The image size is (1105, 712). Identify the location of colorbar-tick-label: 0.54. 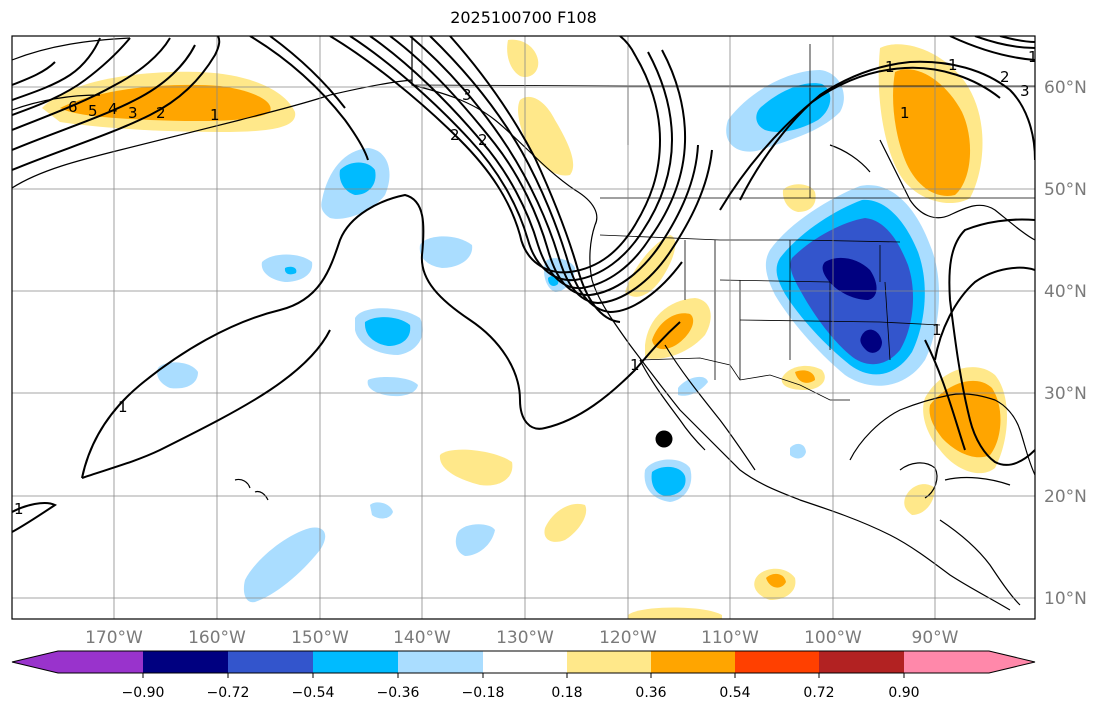
(734, 693).